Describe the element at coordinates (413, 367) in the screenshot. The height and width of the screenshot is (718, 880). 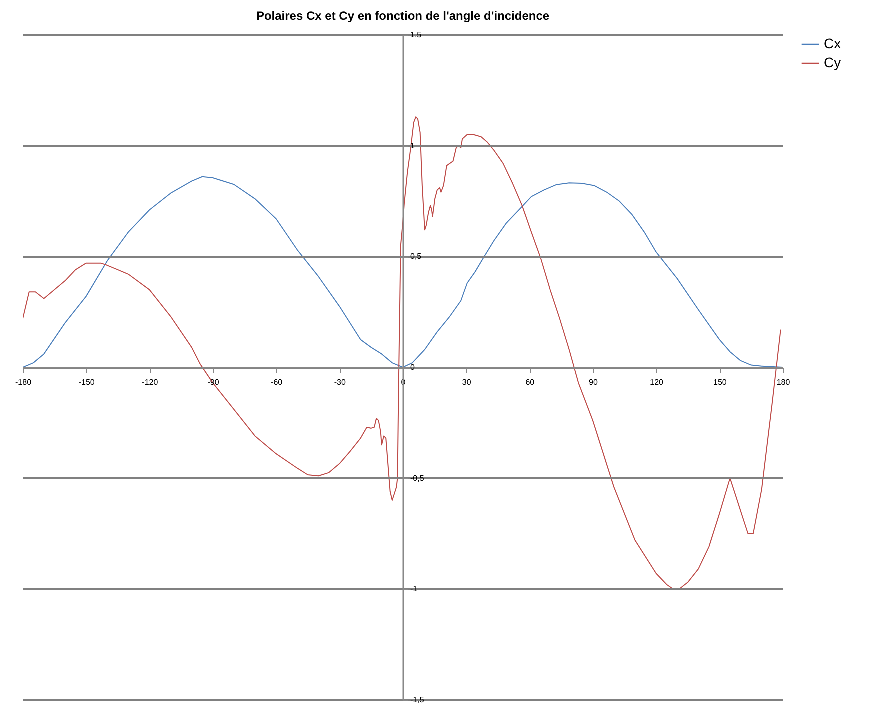
I see `y-tick-label: 0` at that location.